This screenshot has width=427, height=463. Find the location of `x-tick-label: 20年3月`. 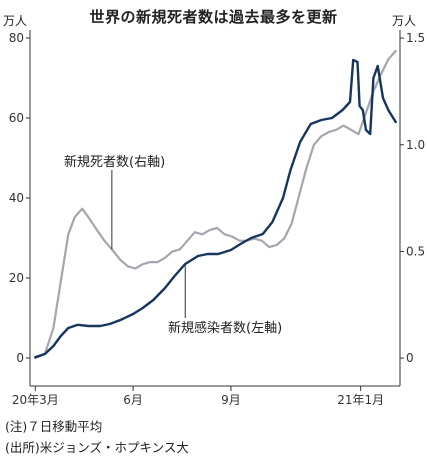

x-tick-label: 20年3月 is located at coordinates (35, 400).